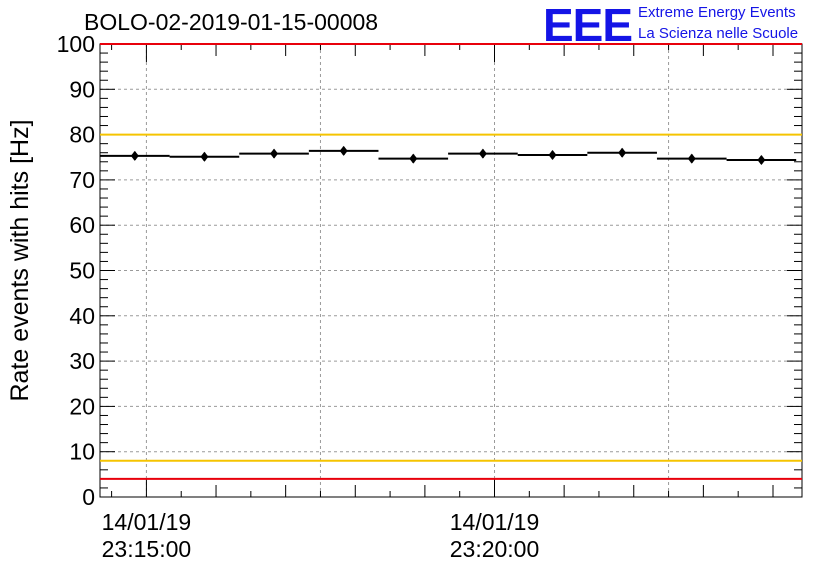 This screenshot has height=577, width=836. Describe the element at coordinates (82, 225) in the screenshot. I see `y-tick-label: 60` at that location.